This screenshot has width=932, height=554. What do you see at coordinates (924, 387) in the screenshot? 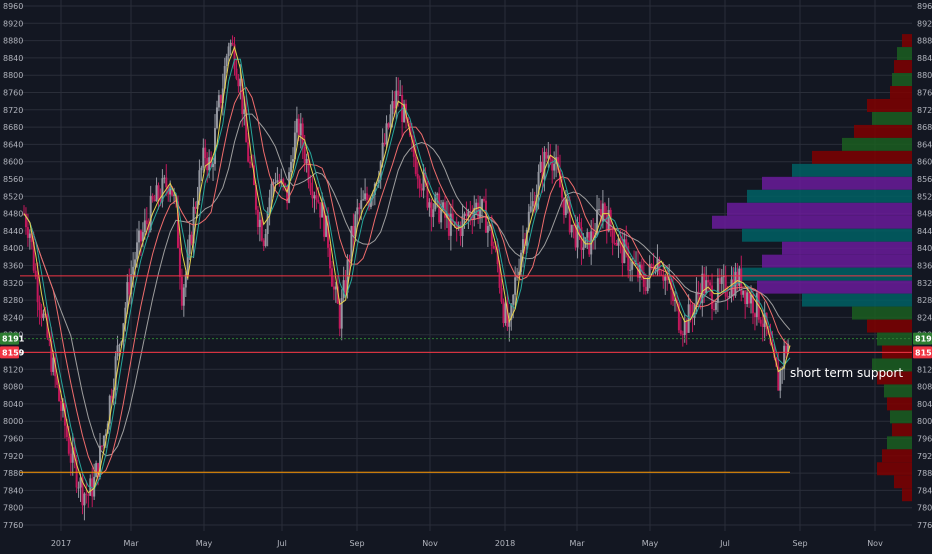
I see `y-tick-label-right: 8080` at bounding box center [924, 387].